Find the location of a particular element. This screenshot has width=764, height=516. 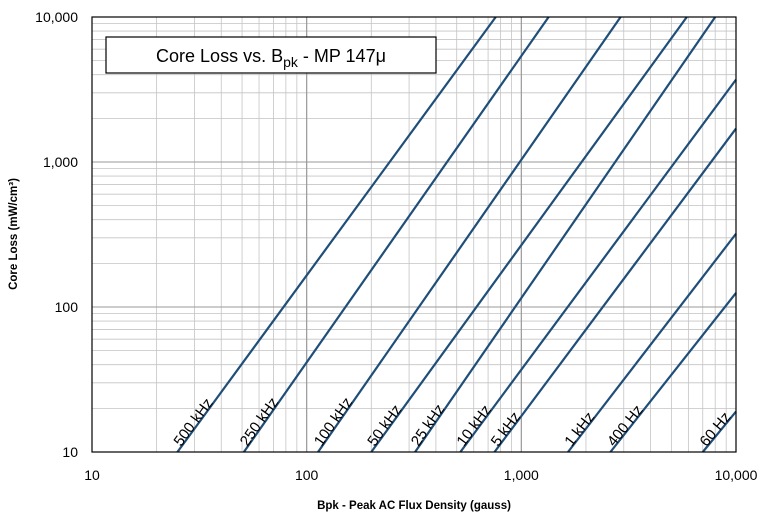

y-tick-label: 10,000 is located at coordinates (56, 17).